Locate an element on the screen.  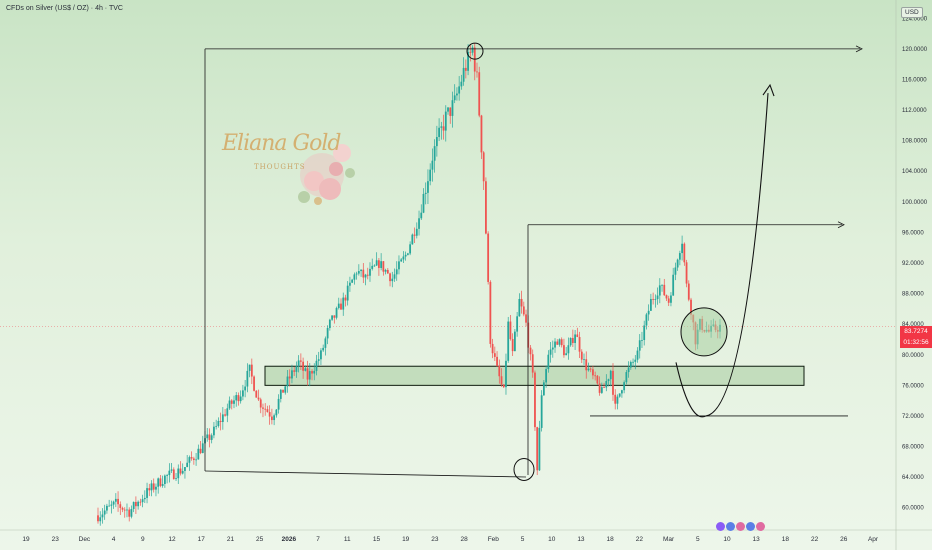
y-tick-label: 84.0000 is located at coordinates (913, 325).